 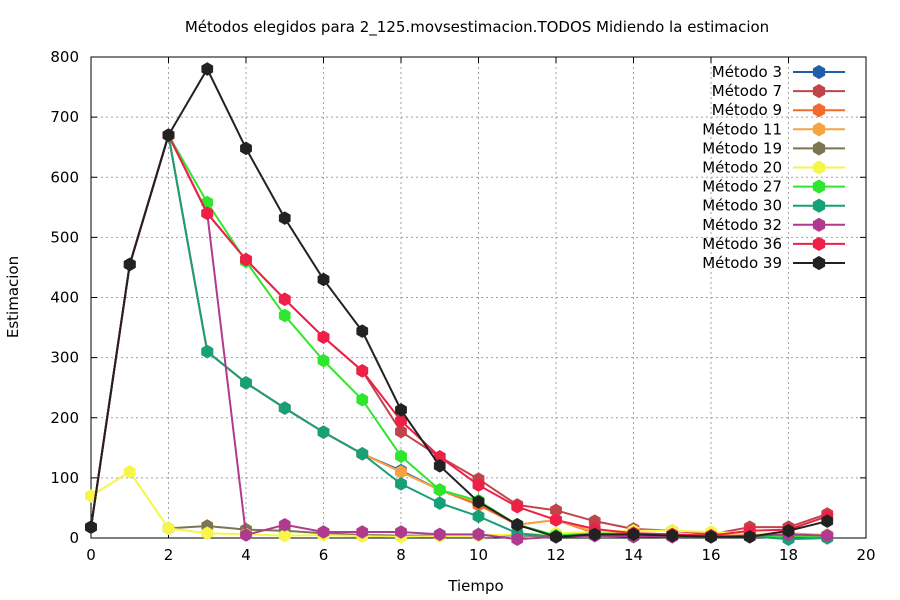 I want to click on legend-entry: Método 19, so click(x=773, y=148).